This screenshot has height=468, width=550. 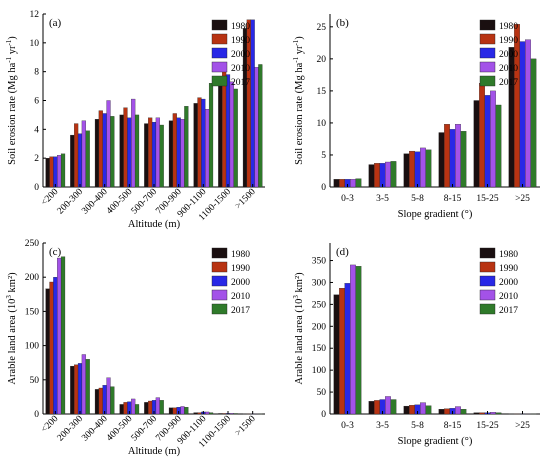 I want to click on y-tick-label: 6, so click(x=36, y=102).